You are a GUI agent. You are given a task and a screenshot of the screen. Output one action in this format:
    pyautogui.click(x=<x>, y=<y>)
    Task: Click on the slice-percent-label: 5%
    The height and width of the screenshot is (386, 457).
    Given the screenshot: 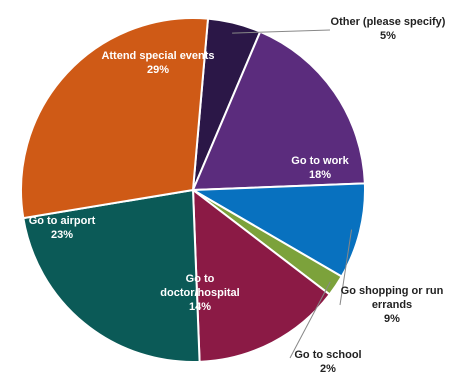 What is the action you would take?
    pyautogui.click(x=388, y=36)
    